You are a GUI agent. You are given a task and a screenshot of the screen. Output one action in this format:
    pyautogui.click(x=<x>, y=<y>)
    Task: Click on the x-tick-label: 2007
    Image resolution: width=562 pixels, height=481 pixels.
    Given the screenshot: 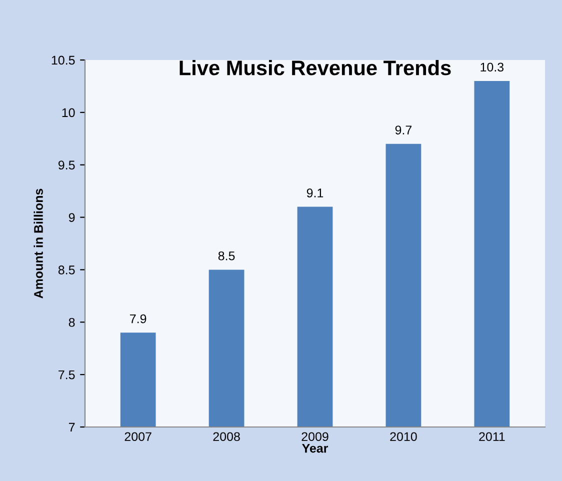 What is the action you would take?
    pyautogui.click(x=138, y=437)
    